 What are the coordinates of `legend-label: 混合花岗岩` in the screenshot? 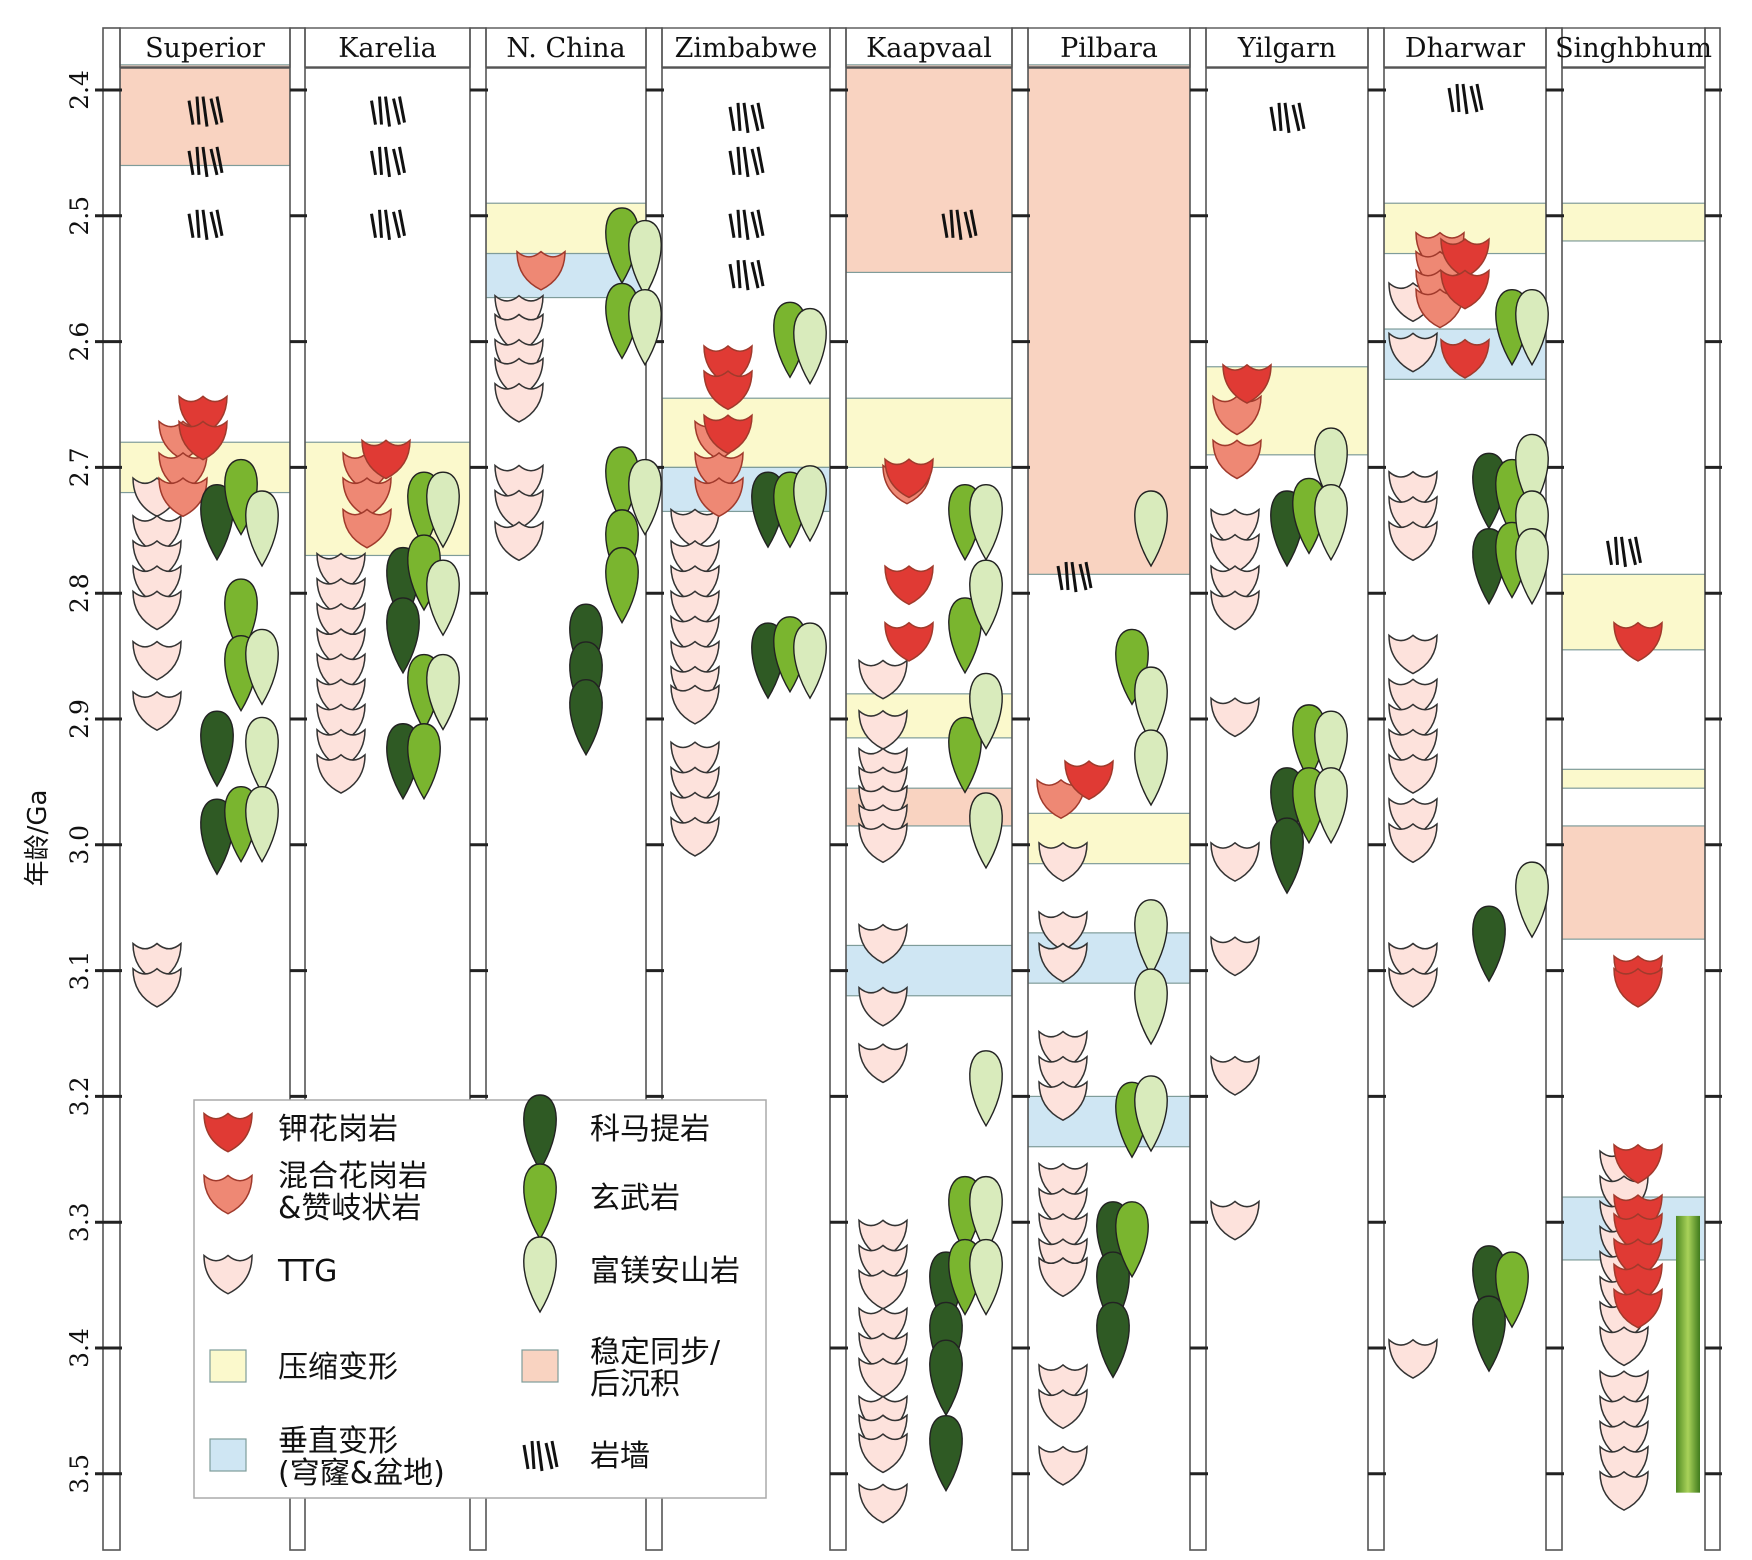 It's located at (353, 1176).